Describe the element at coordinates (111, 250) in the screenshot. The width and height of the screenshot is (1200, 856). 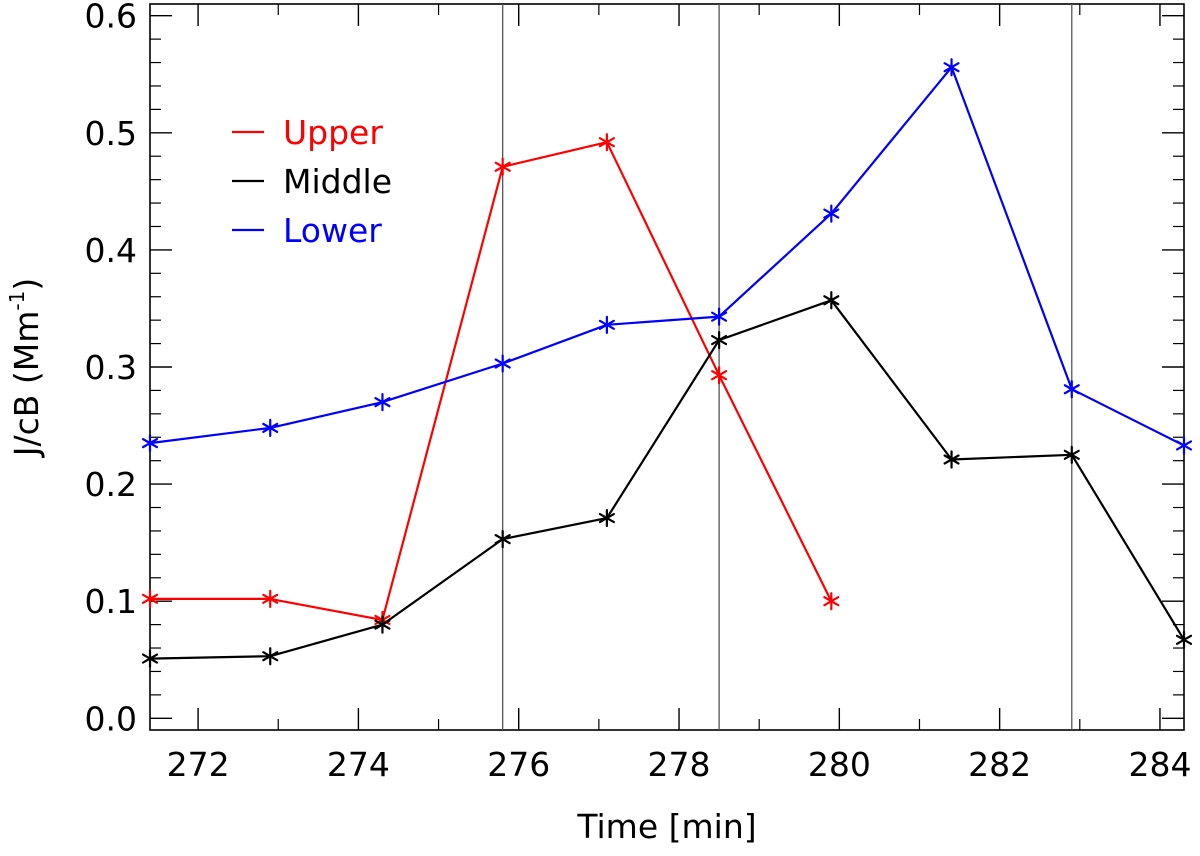
I see `y-tick-label: 0.4` at that location.